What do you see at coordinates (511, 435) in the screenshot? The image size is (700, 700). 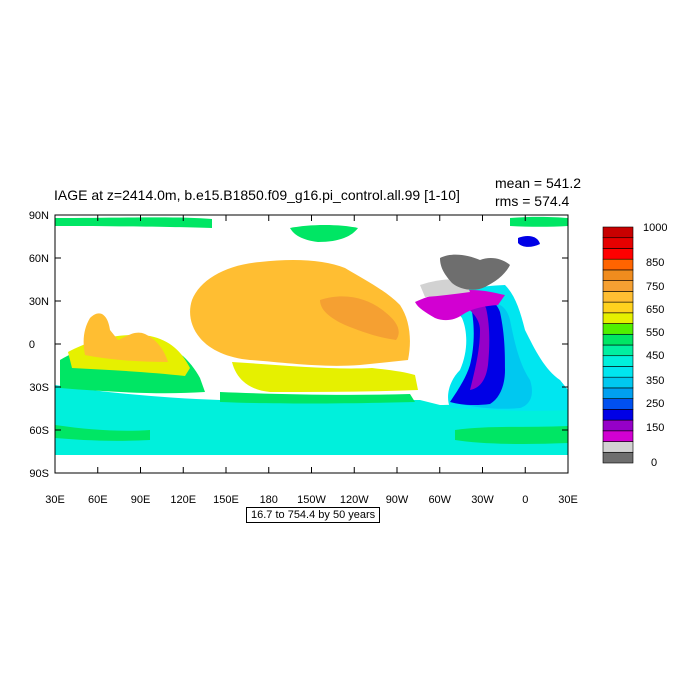 I see `south-atlantic-green-patch` at bounding box center [511, 435].